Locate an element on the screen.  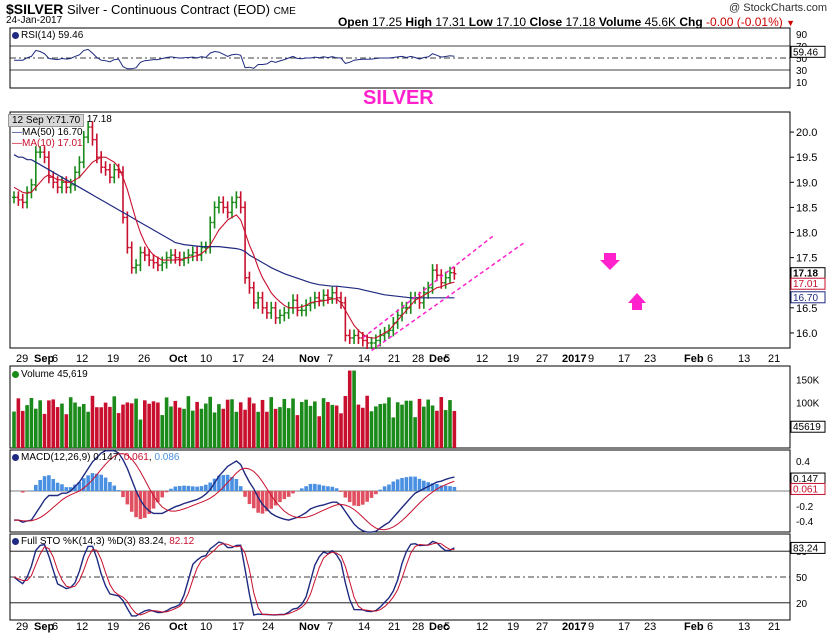
price-y-tick-label: 17.5 is located at coordinates (806, 259).